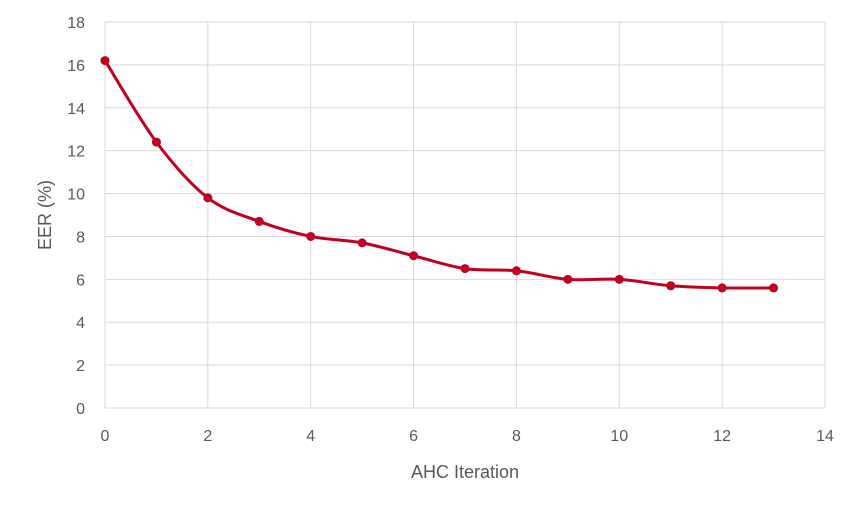 This screenshot has width=861, height=518. Describe the element at coordinates (825, 436) in the screenshot. I see `x-tick-label: 14` at that location.